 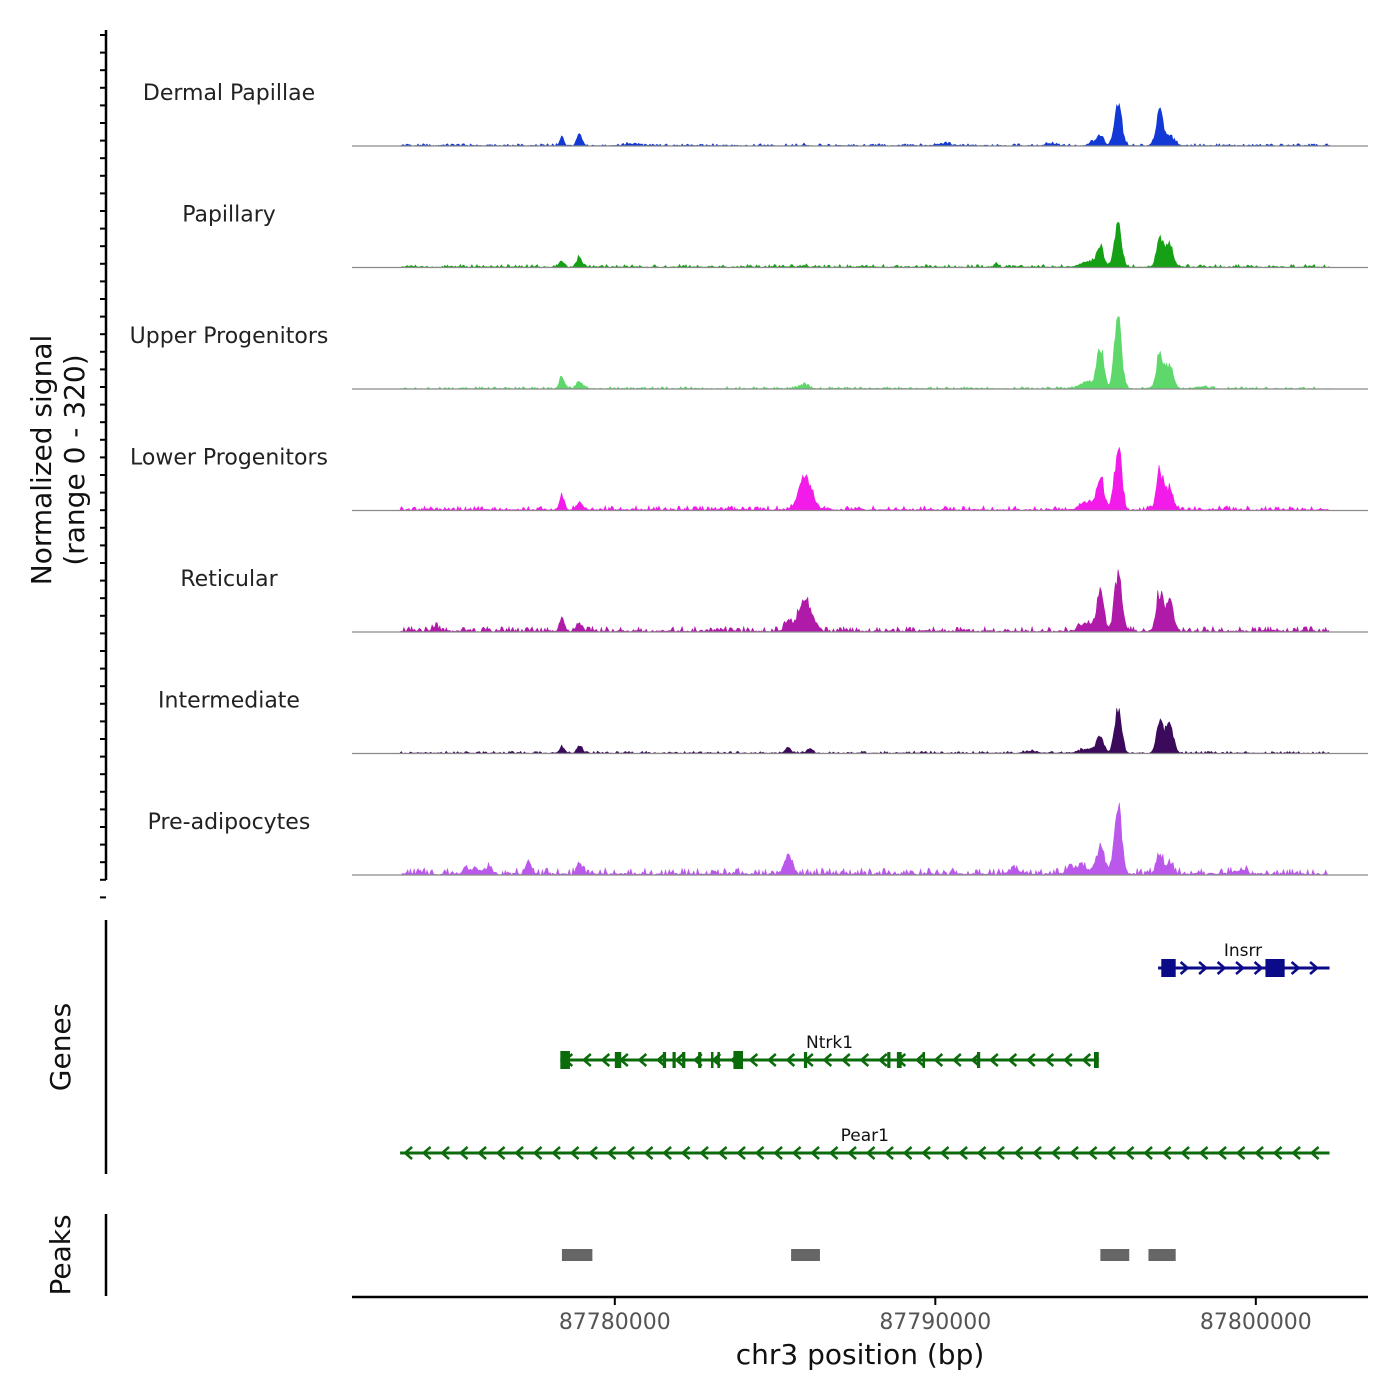 I want to click on peak-regions, so click(x=868, y=1255).